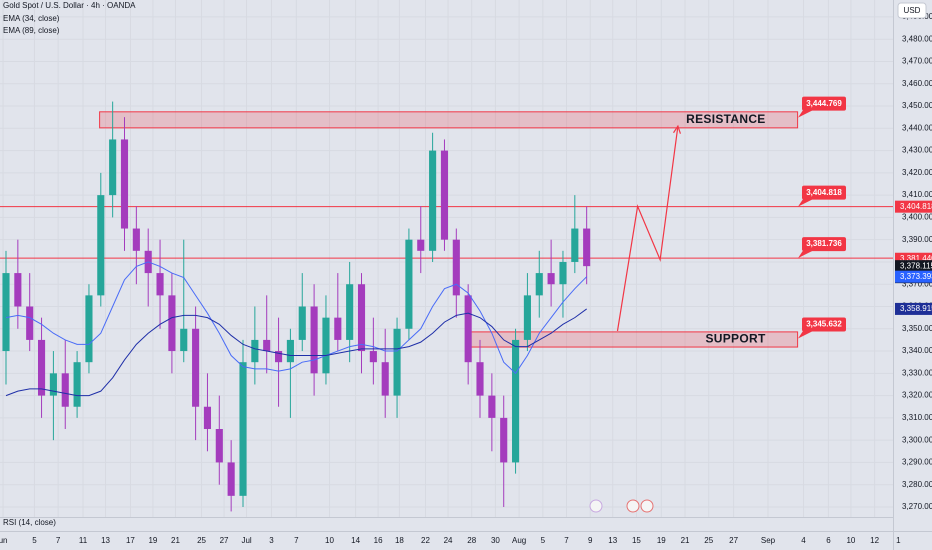 This screenshot has width=932, height=550. I want to click on x-tick-label: 13, so click(612, 540).